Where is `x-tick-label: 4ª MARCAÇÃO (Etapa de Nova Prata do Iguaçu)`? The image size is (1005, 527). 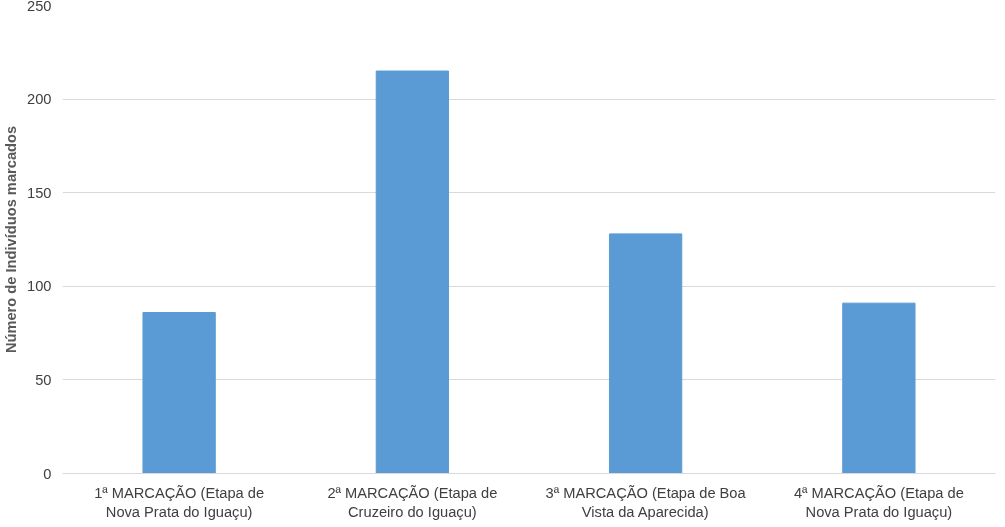 x-tick-label: 4ª MARCAÇÃO (Etapa de Nova Prata do Iguaçu) is located at coordinates (878, 502).